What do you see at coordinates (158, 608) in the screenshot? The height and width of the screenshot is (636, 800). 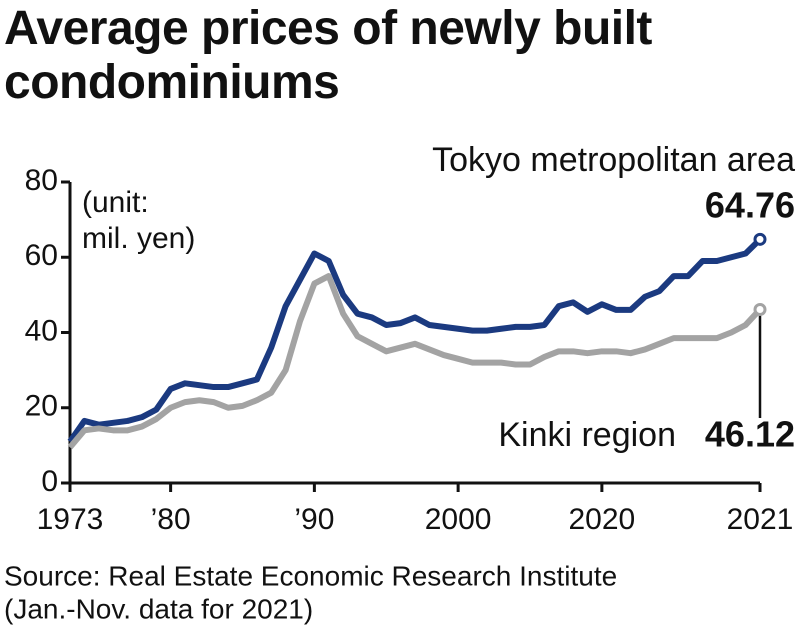 I see `source-note: (Jan.-Nov. data for 2021)` at bounding box center [158, 608].